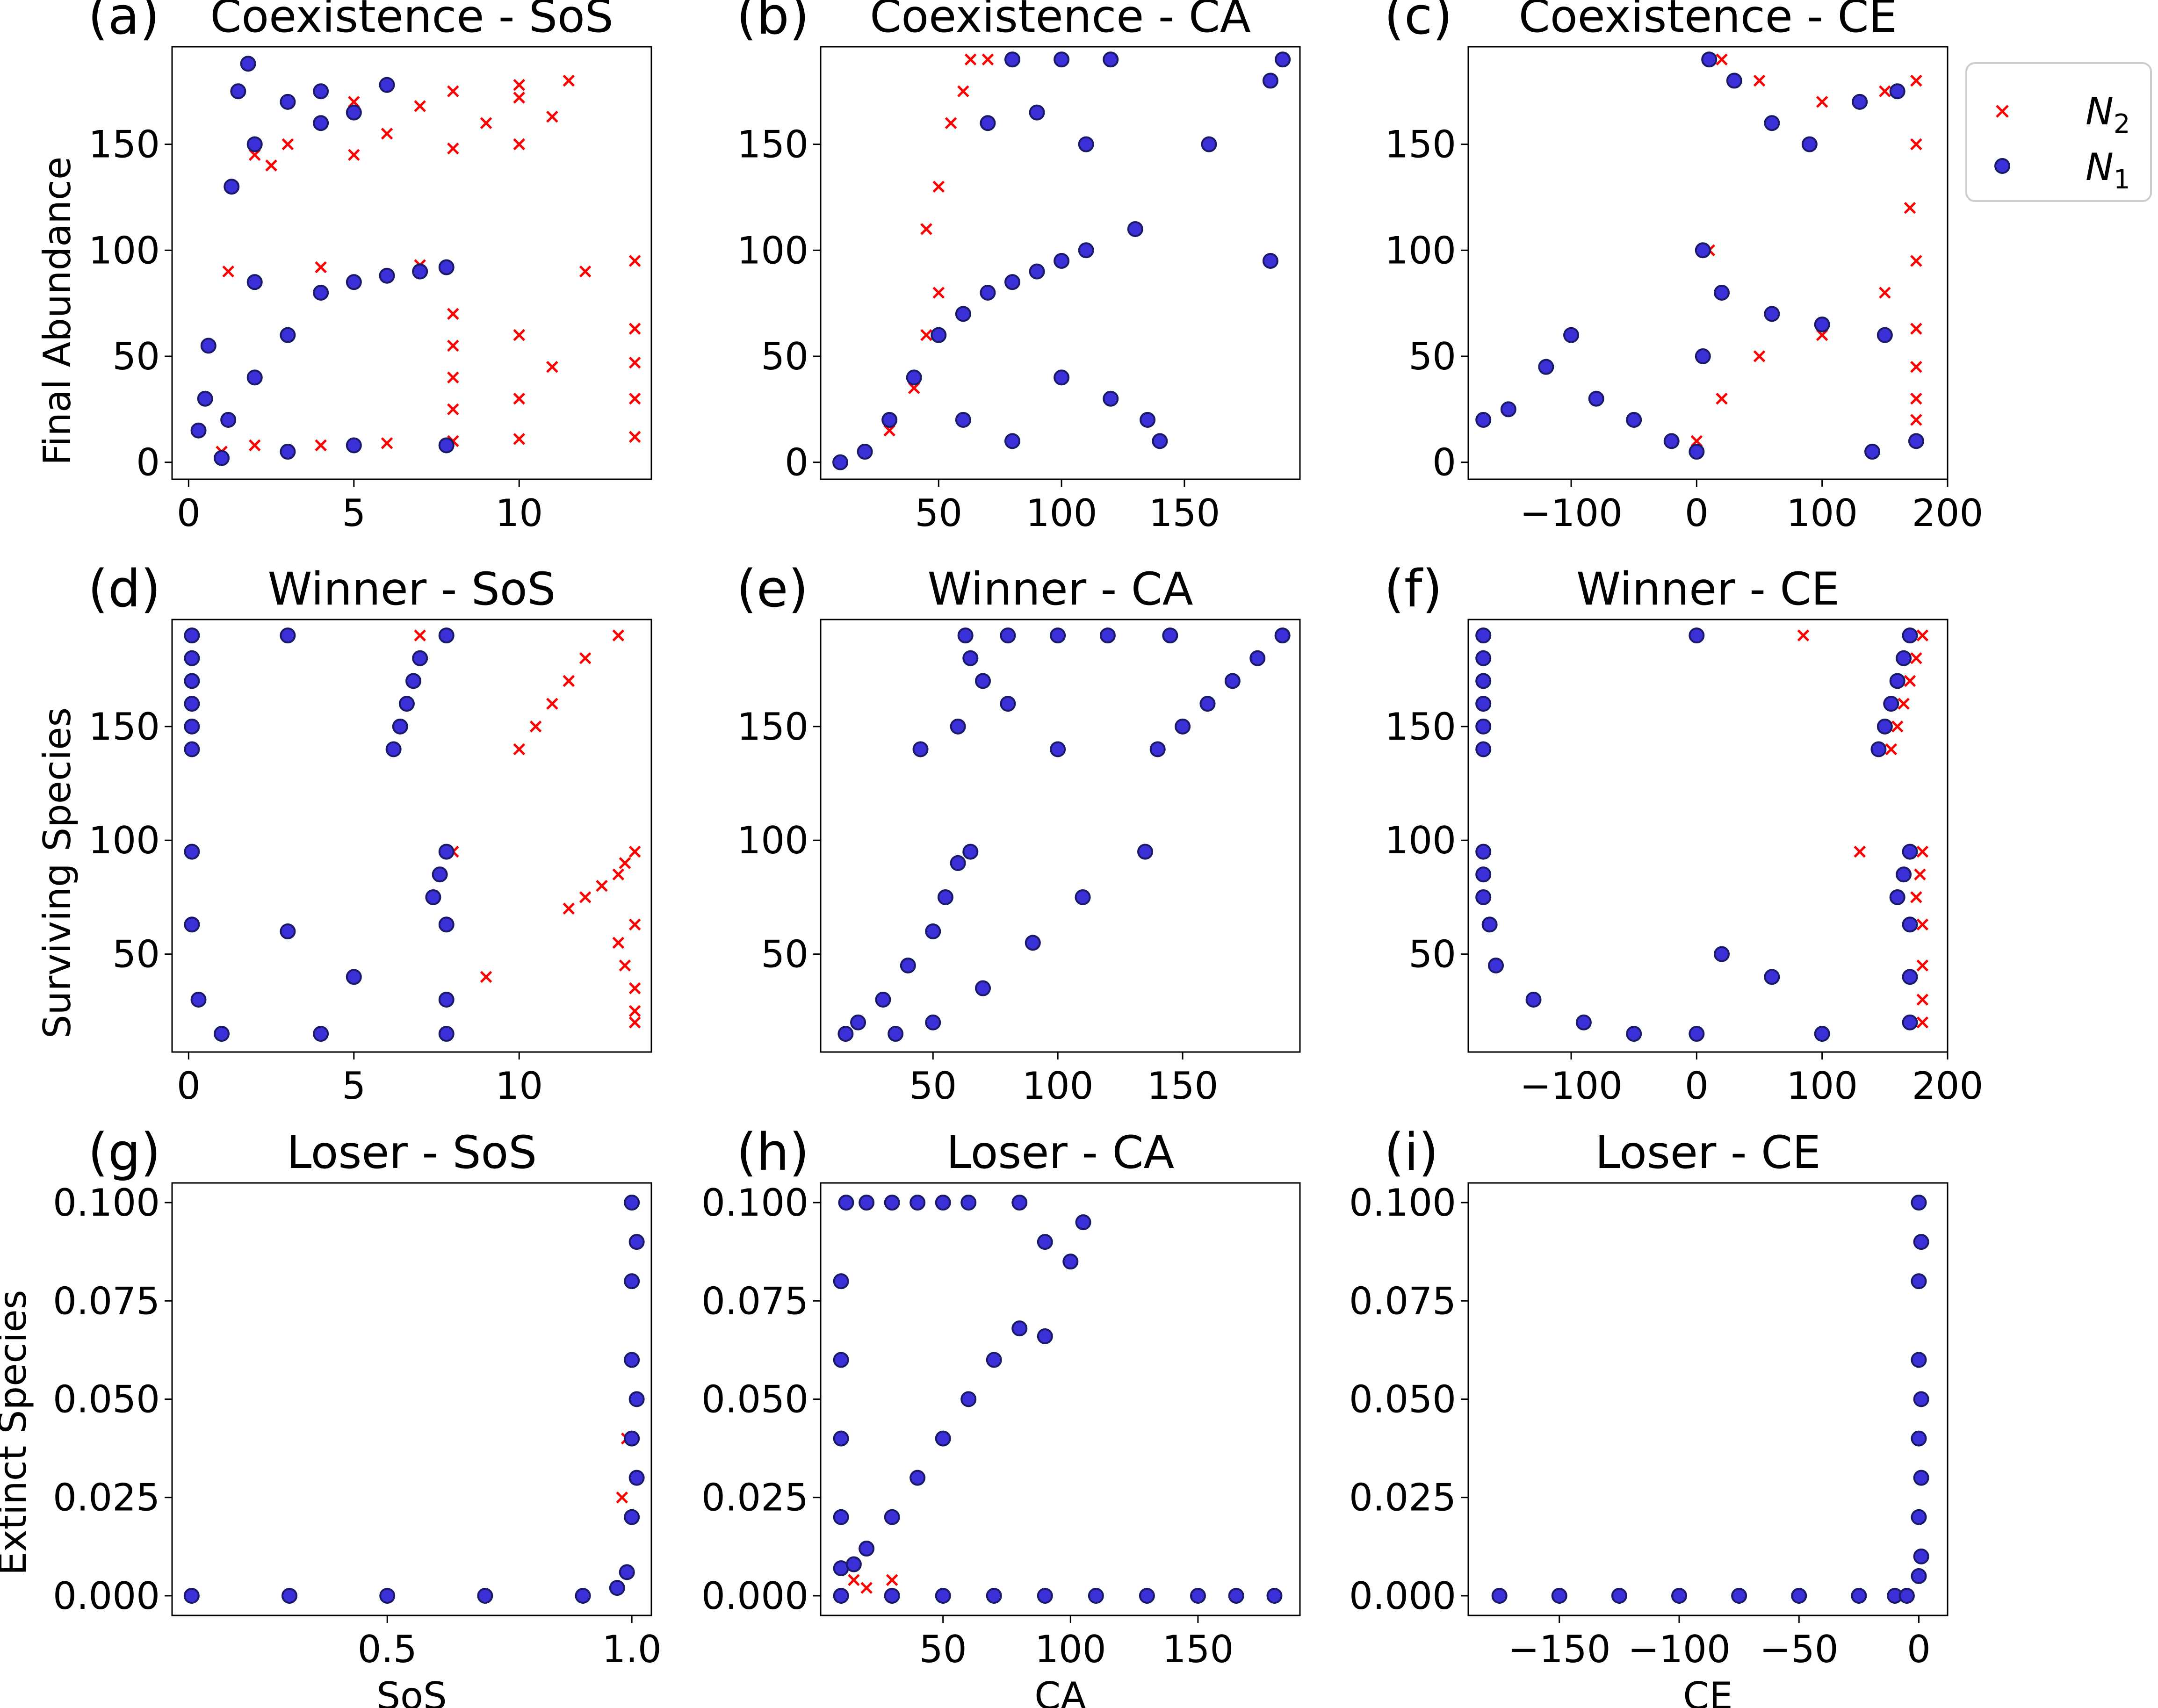 The image size is (2158, 1708). I want to click on series-n1-b, so click(1061, 260).